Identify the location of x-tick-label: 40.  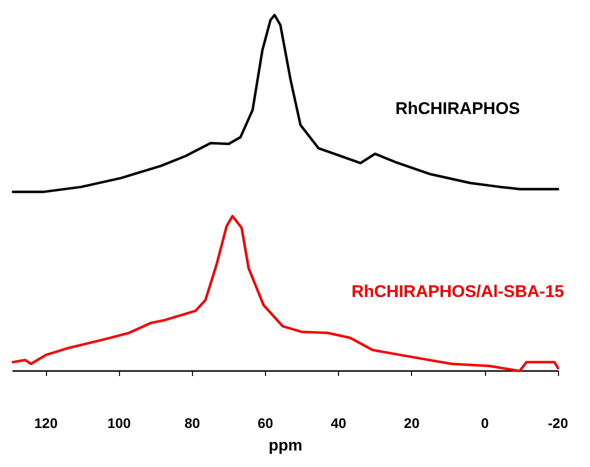
(338, 423).